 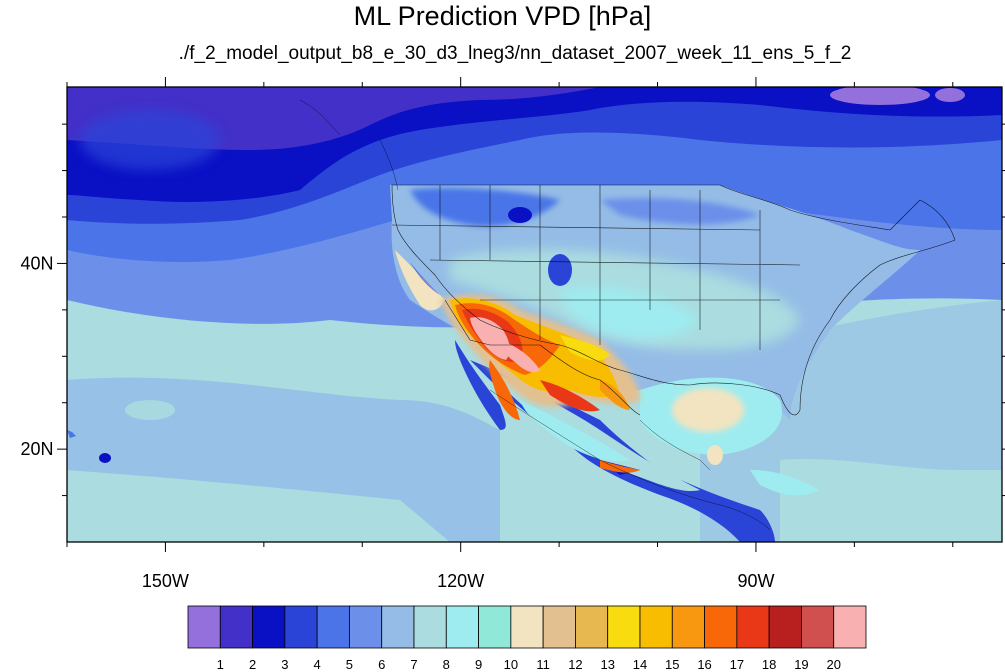 What do you see at coordinates (478, 664) in the screenshot?
I see `colorbar-label: 9` at bounding box center [478, 664].